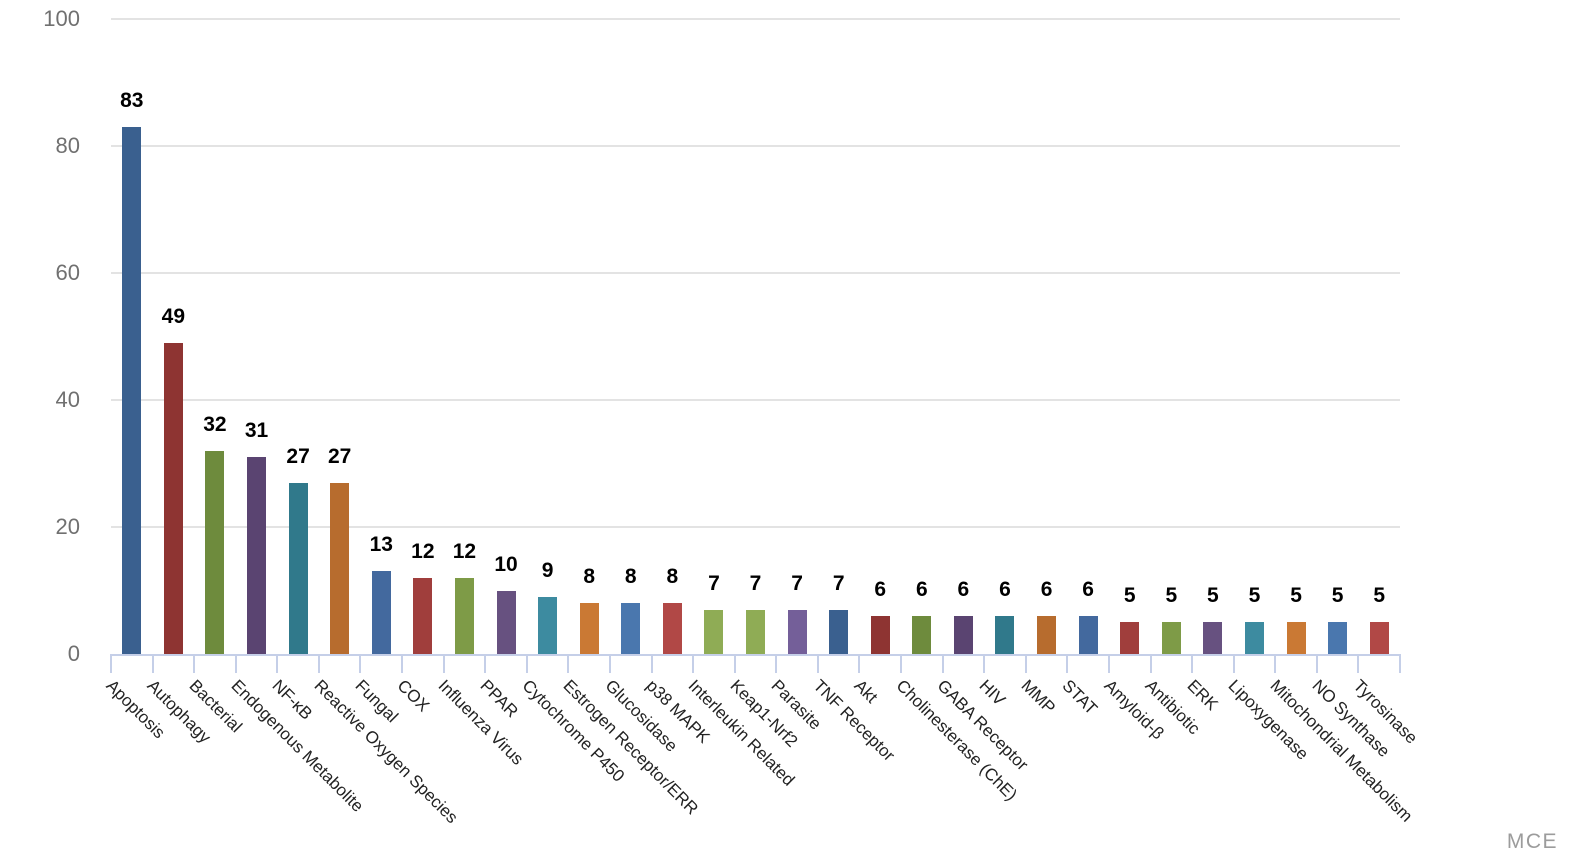  Describe the element at coordinates (1038, 697) in the screenshot. I see `category-label-mmp: MMP` at that location.